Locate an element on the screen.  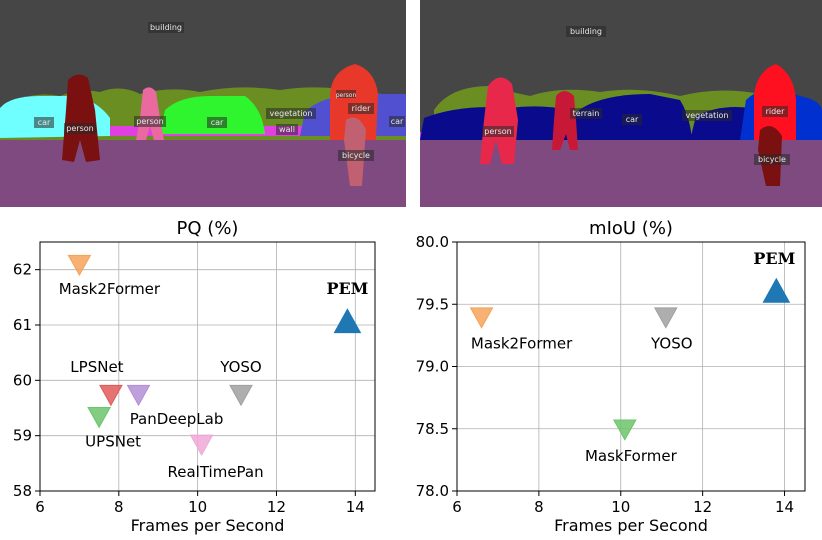
data-point-pandeeplab is located at coordinates (138, 395).